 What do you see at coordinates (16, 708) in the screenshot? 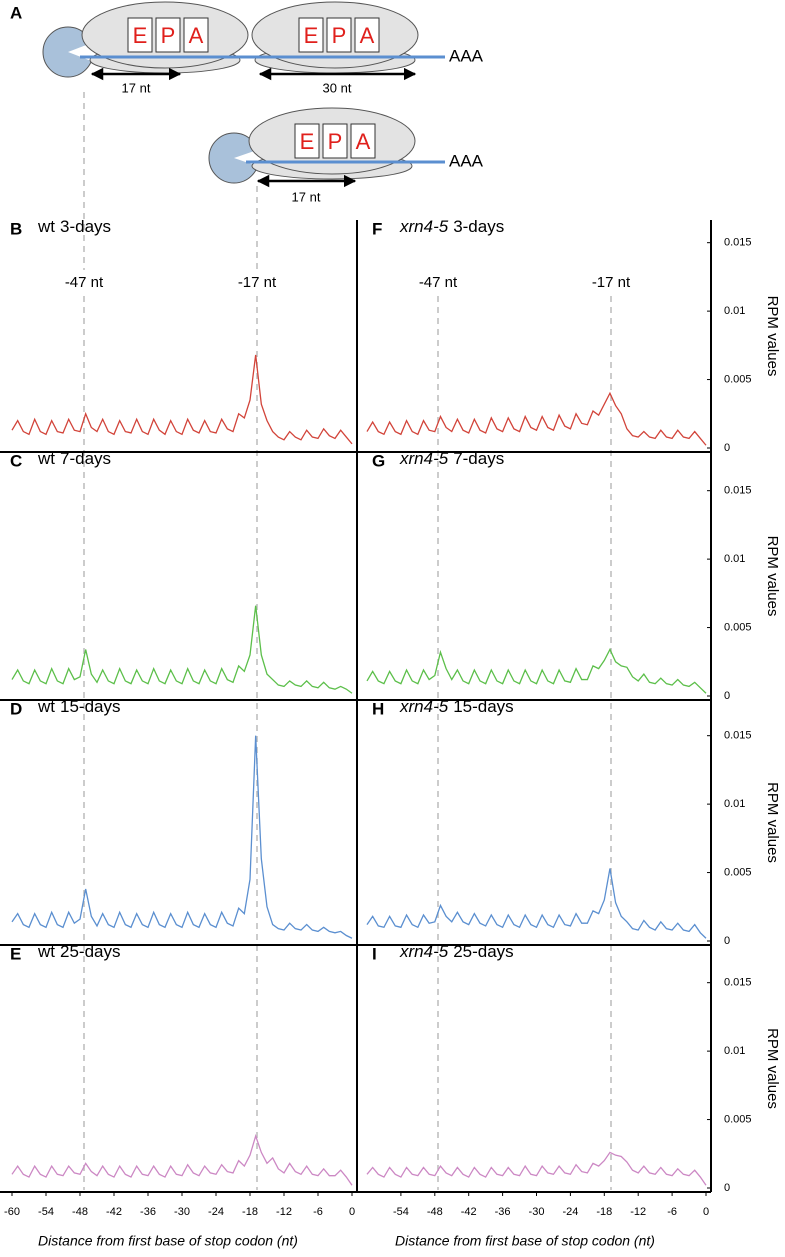
I see `panel-label: D` at bounding box center [16, 708].